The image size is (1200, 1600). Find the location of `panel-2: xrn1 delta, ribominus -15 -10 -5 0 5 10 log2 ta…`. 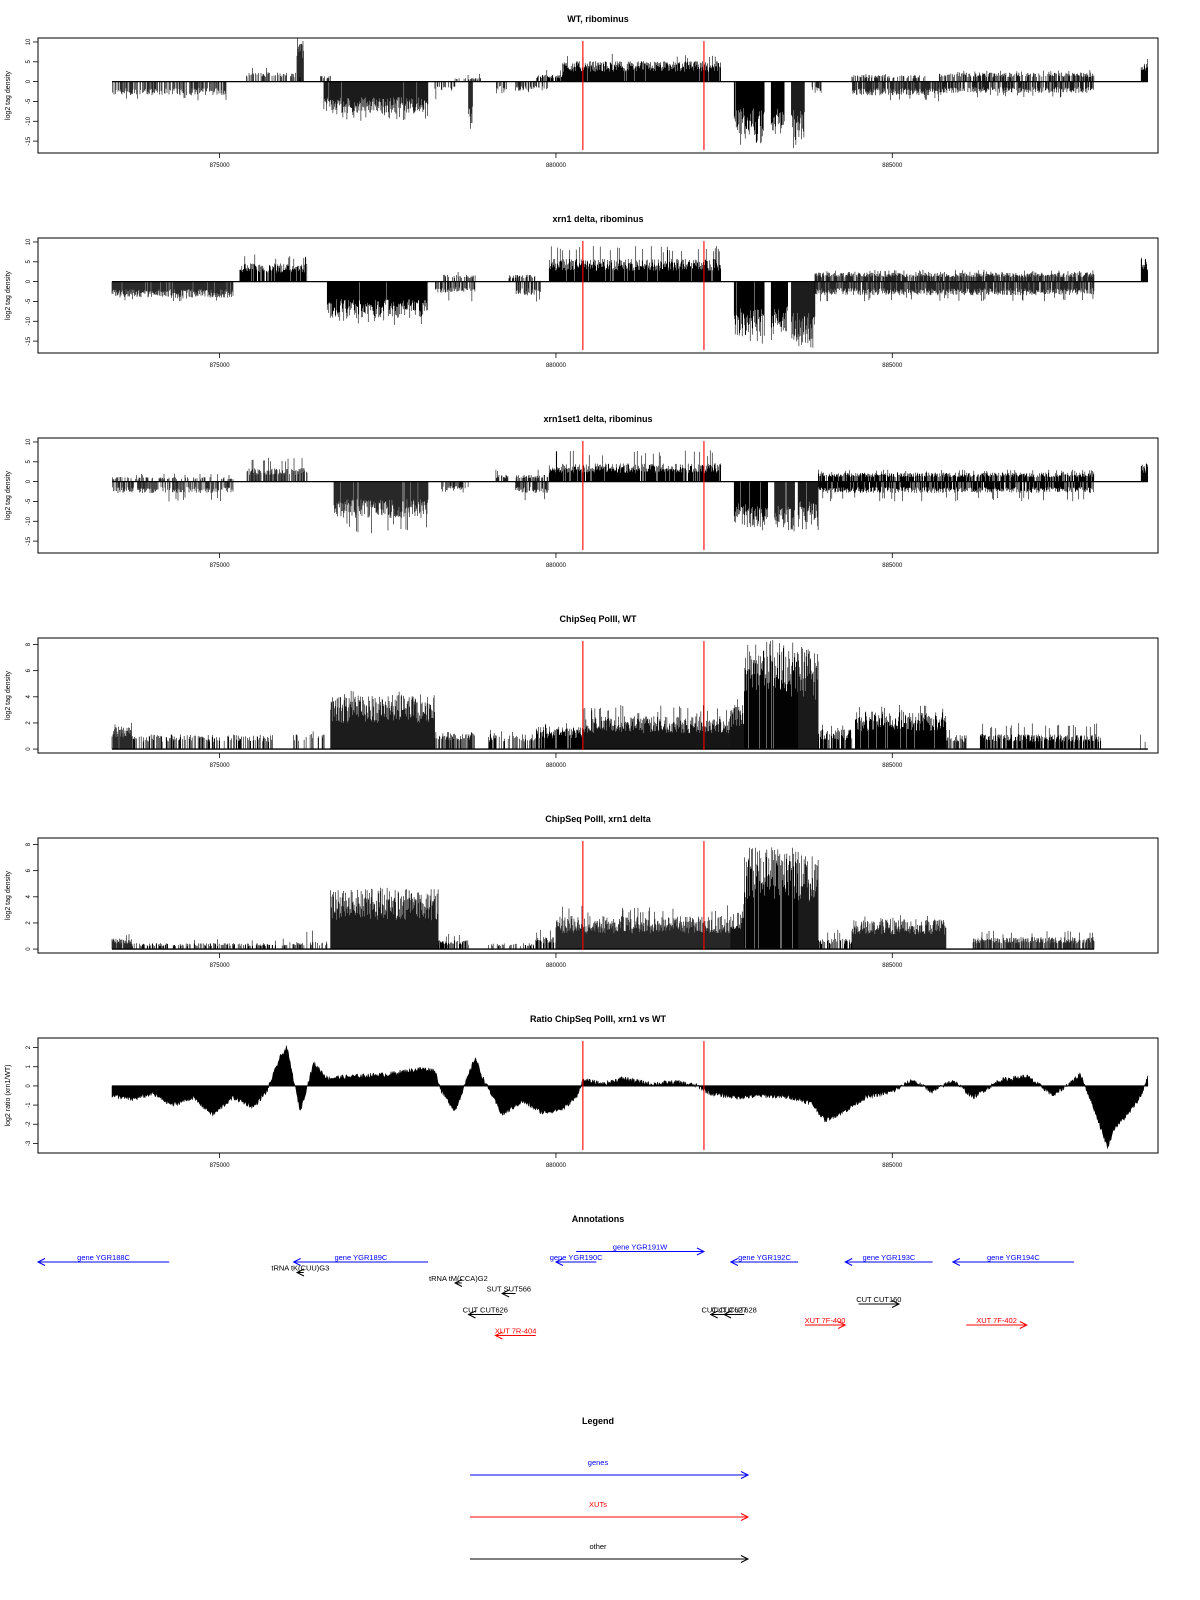

panel-2: xrn1 delta, ribominus -15 -10 -5 0 5 10 log2 ta… is located at coordinates (582, 291).